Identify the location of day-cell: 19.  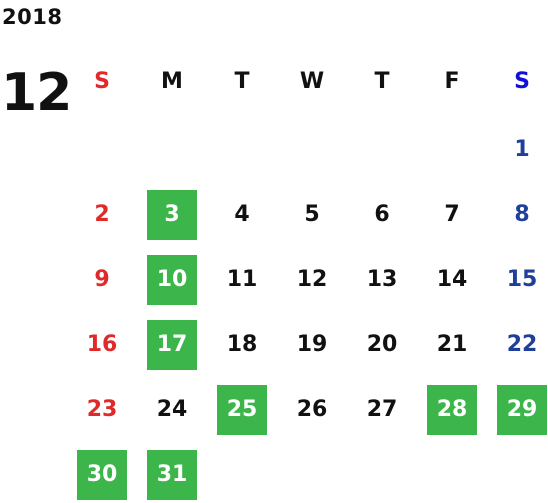
(312, 344).